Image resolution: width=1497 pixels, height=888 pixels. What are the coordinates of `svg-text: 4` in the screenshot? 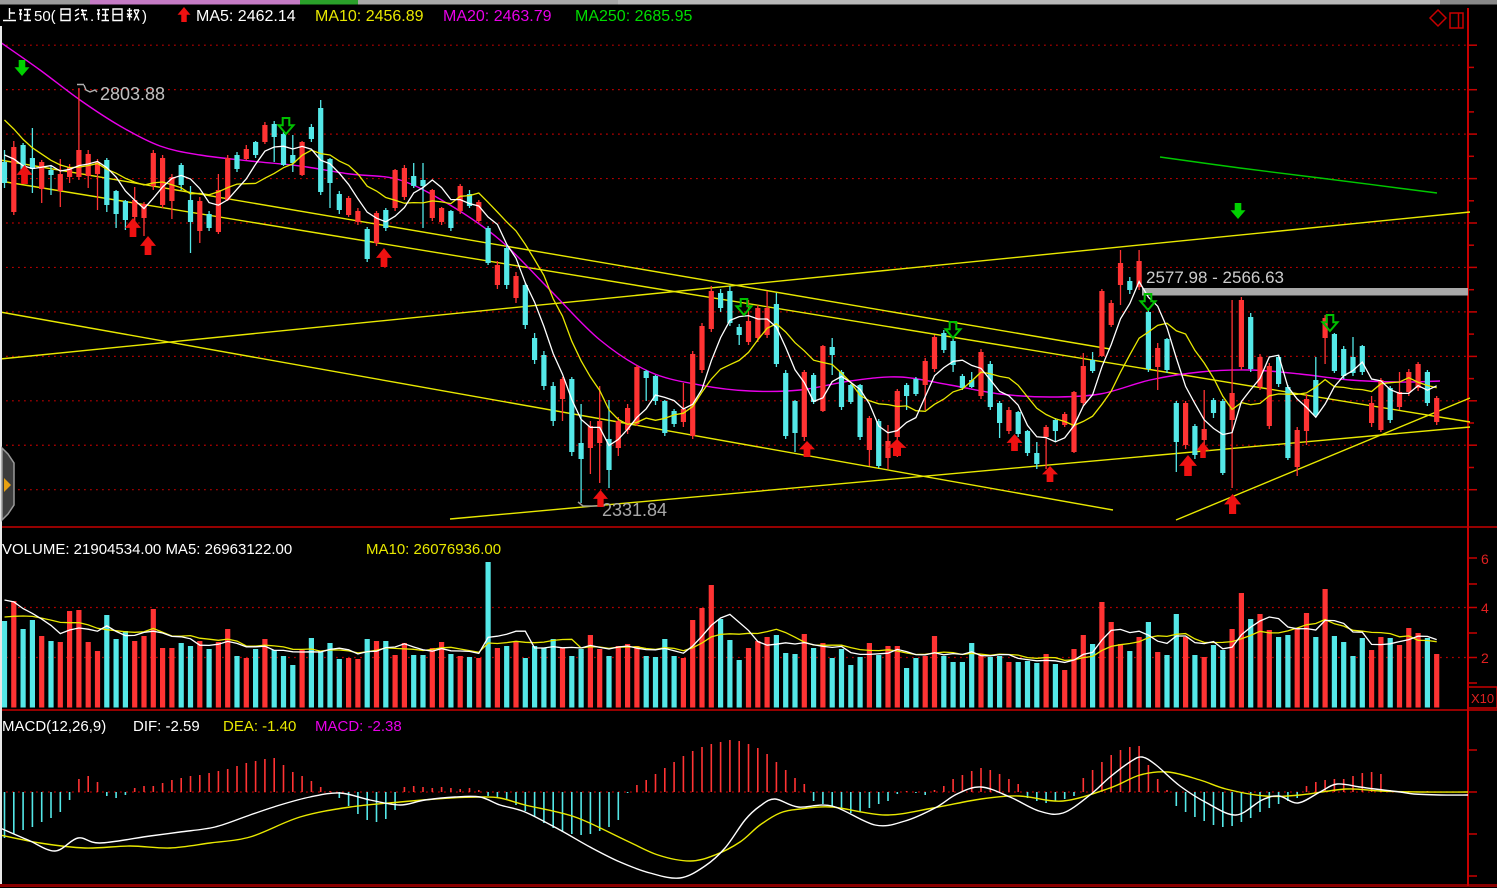 It's located at (1485, 608).